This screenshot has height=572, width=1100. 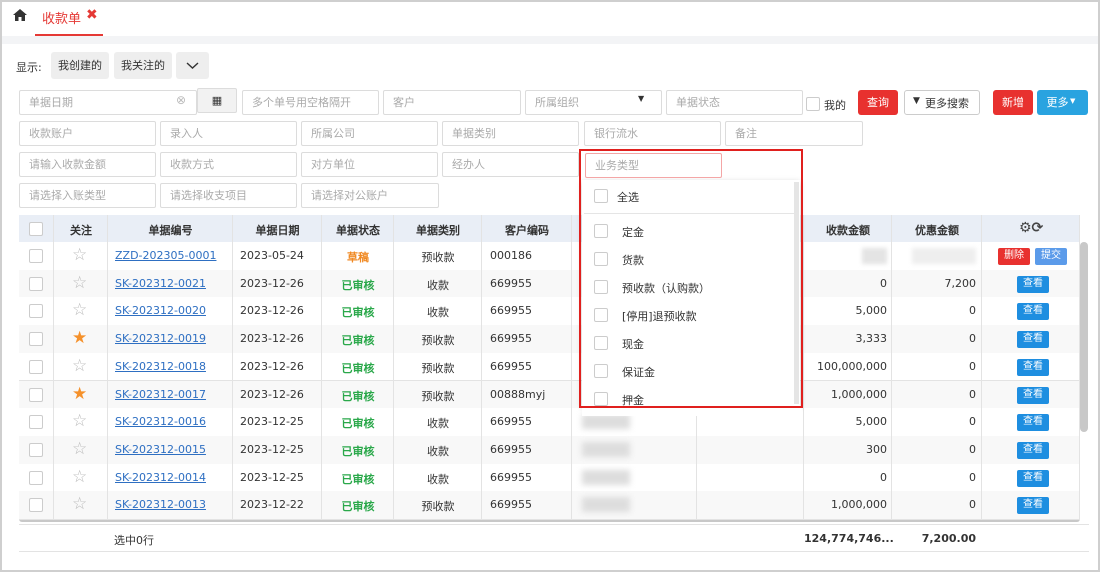 I want to click on filter-input: 请选择收支项目, so click(x=228, y=195).